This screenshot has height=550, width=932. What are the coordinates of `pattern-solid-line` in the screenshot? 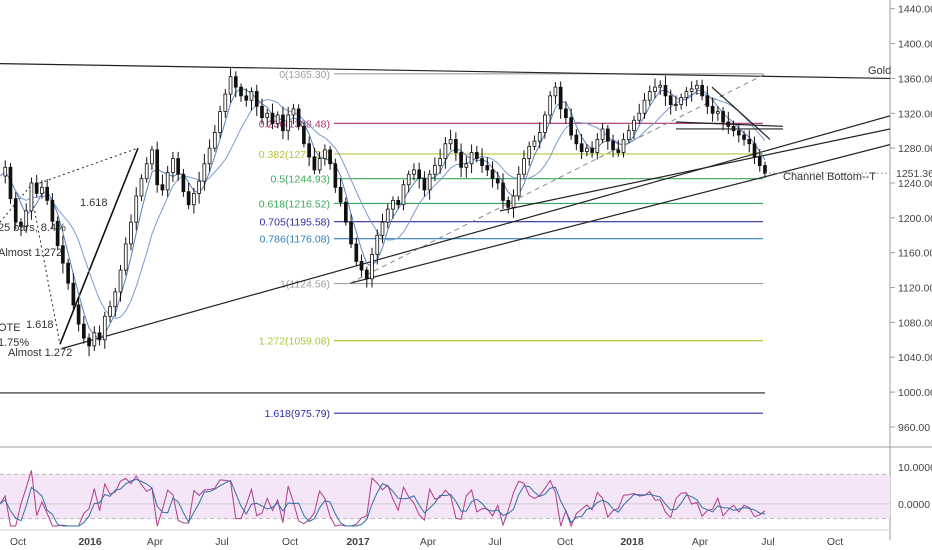 It's located at (99, 246).